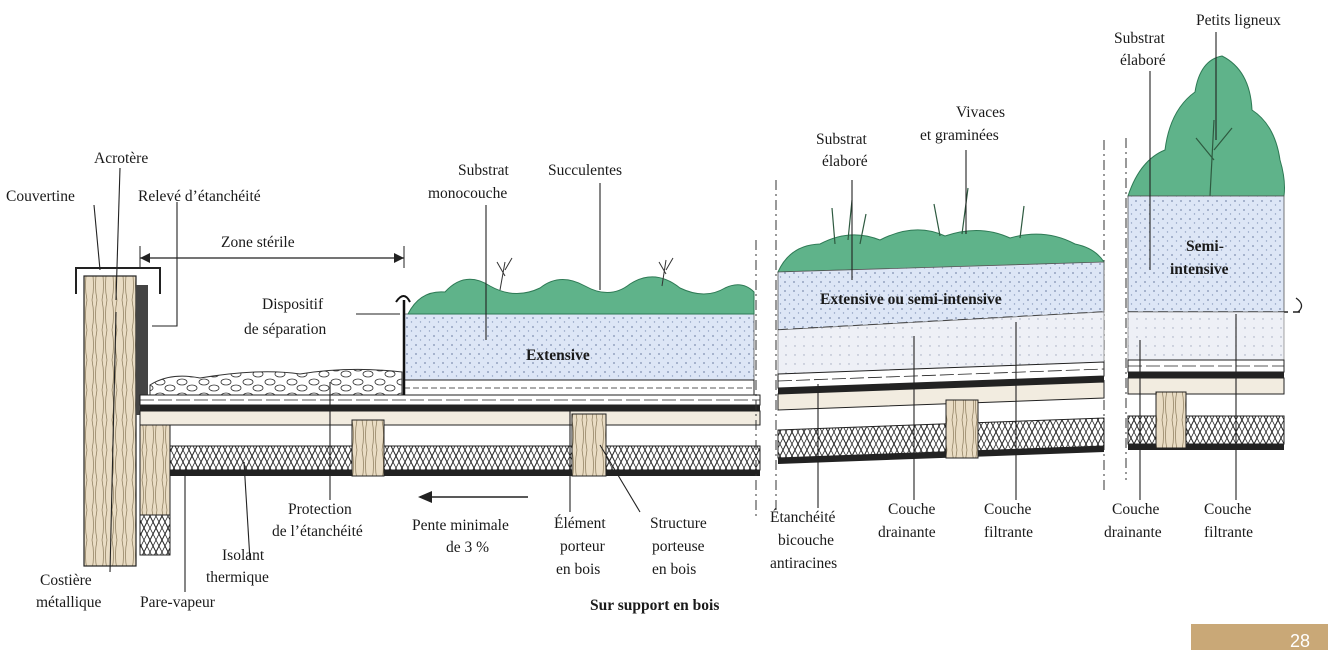  What do you see at coordinates (110, 421) in the screenshot?
I see `acrotere-post` at bounding box center [110, 421].